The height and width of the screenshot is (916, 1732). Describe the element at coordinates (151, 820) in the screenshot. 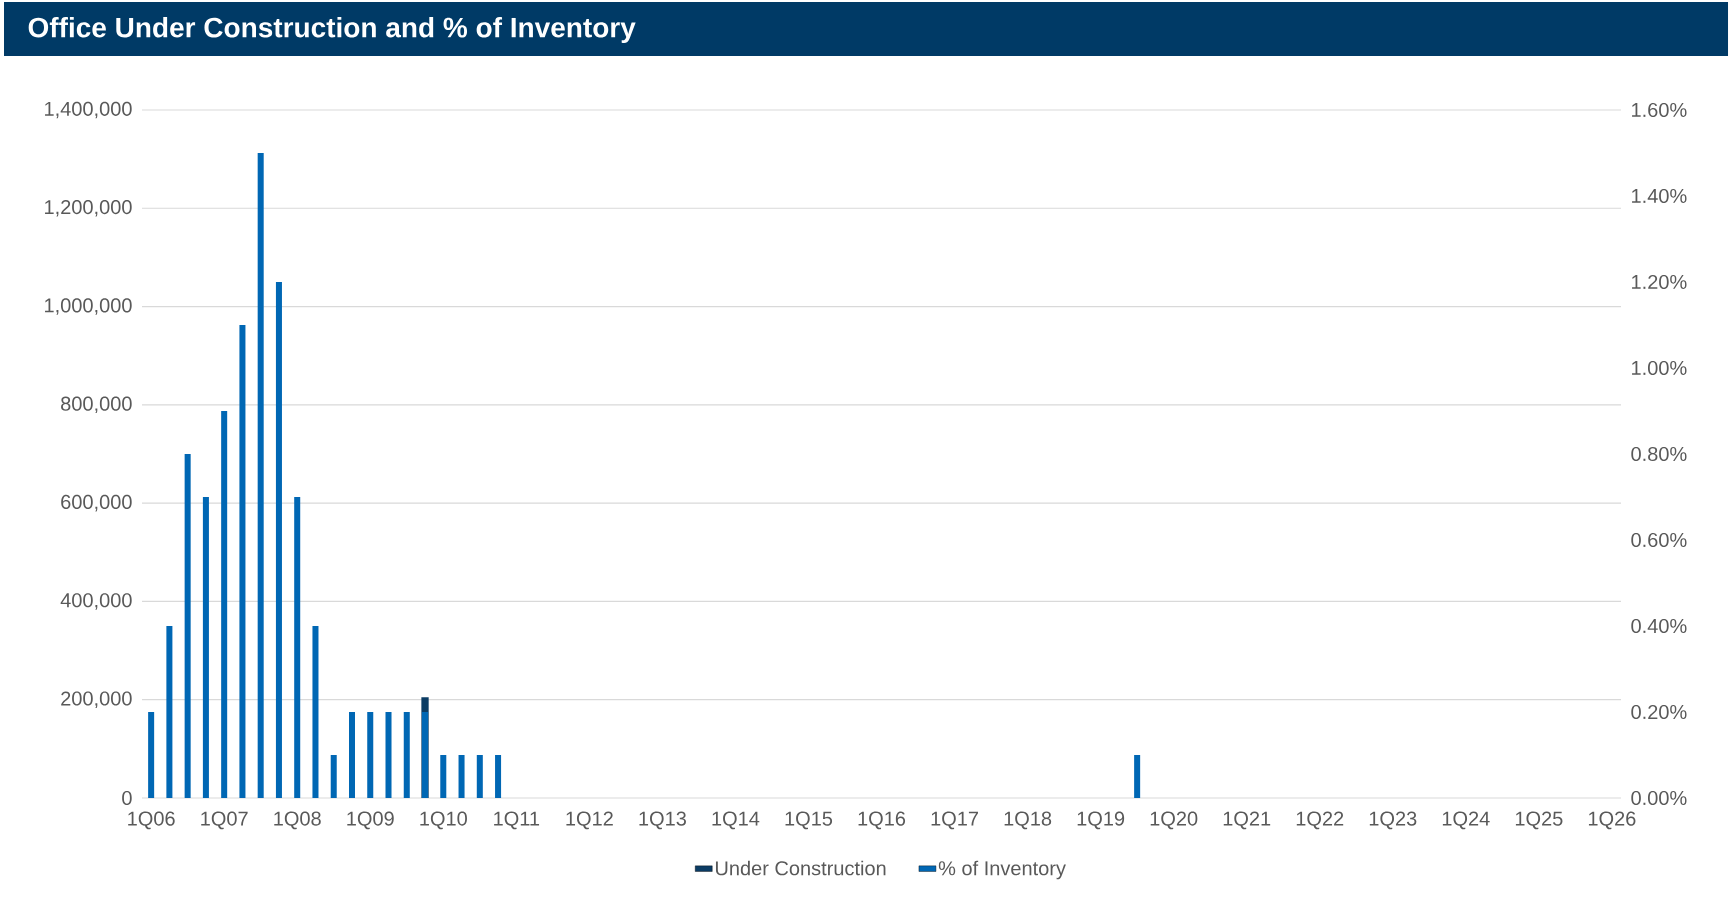

I see `x-tick-label: 1Q06` at that location.